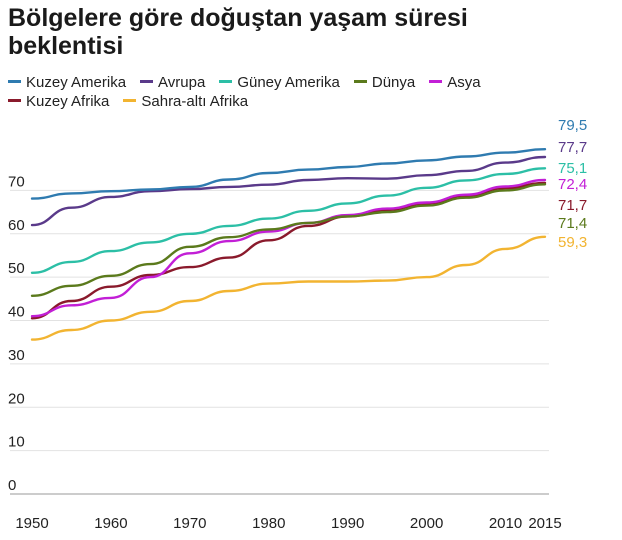 The height and width of the screenshot is (540, 622). Describe the element at coordinates (572, 168) in the screenshot. I see `end-value-label: 75,1` at that location.